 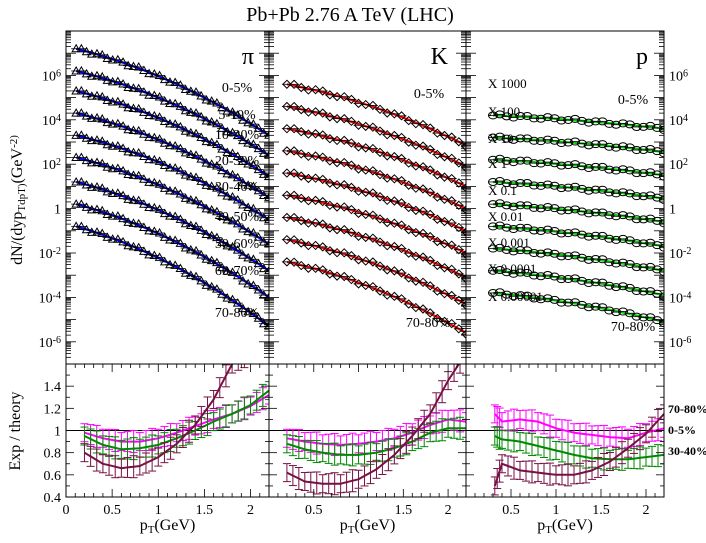 I want to click on y-tick-label-left: 10⁻², so click(x=50, y=254).